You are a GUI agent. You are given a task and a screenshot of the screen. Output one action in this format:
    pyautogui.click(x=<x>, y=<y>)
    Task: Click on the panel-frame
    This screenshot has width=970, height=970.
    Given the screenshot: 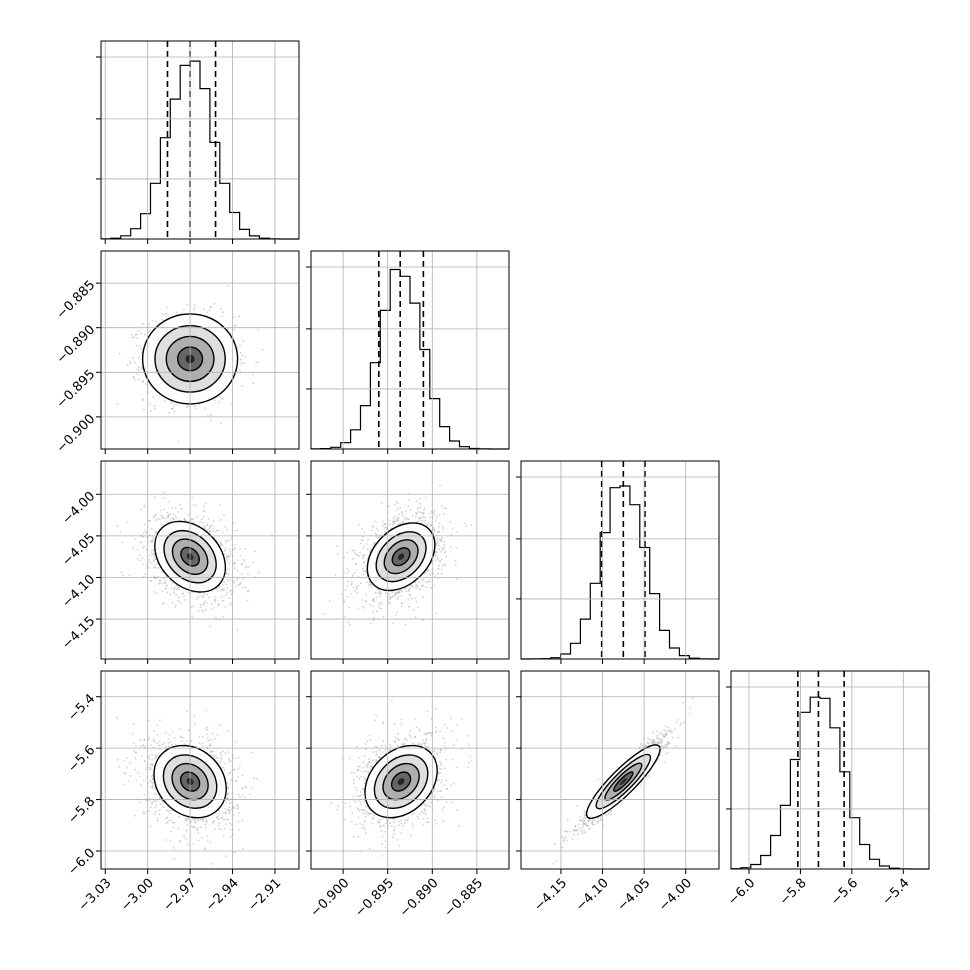 What is the action you would take?
    pyautogui.click(x=620, y=560)
    